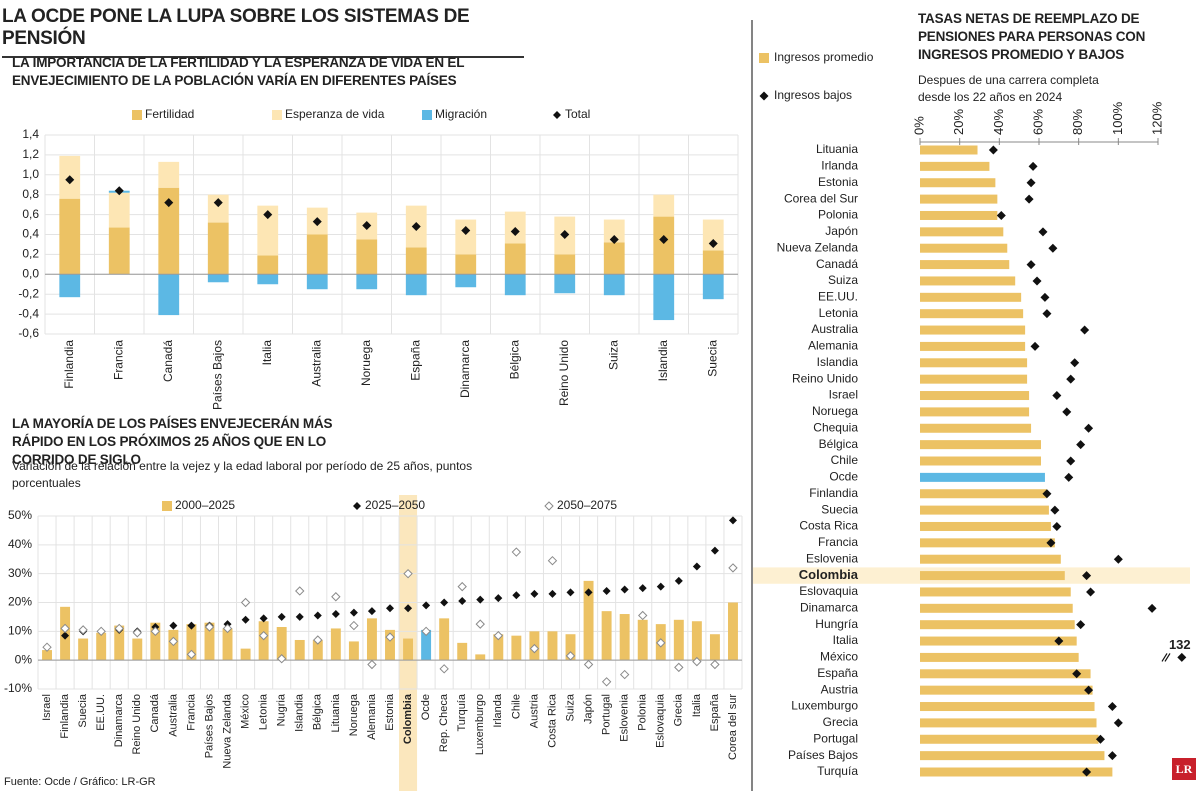  Describe the element at coordinates (1077, 122) in the screenshot. I see `x-tick-label: 80%` at that location.